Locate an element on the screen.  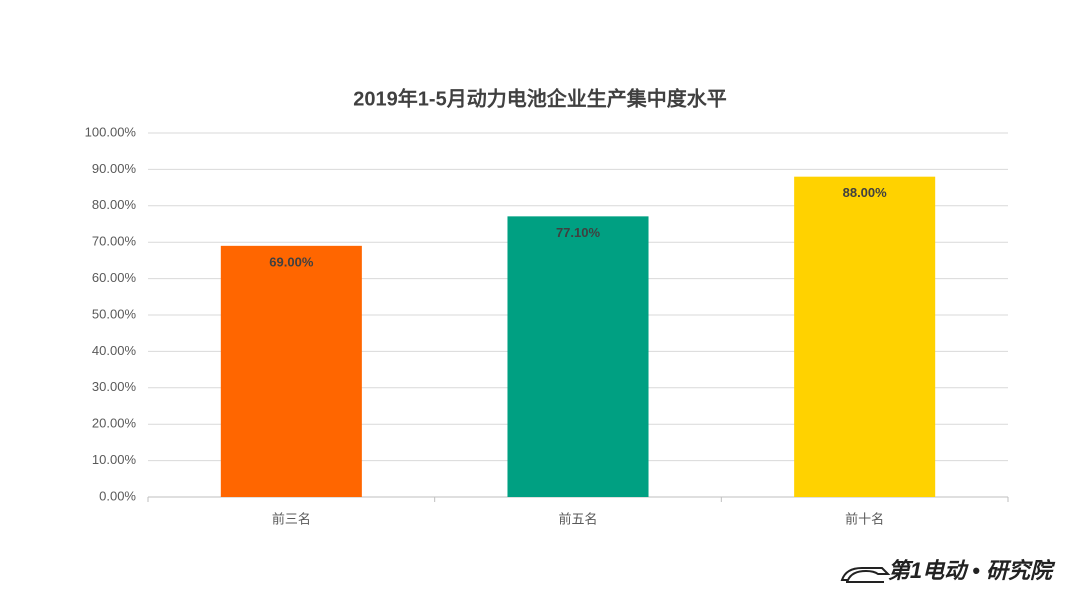
logo-car is located at coordinates (865, 575).